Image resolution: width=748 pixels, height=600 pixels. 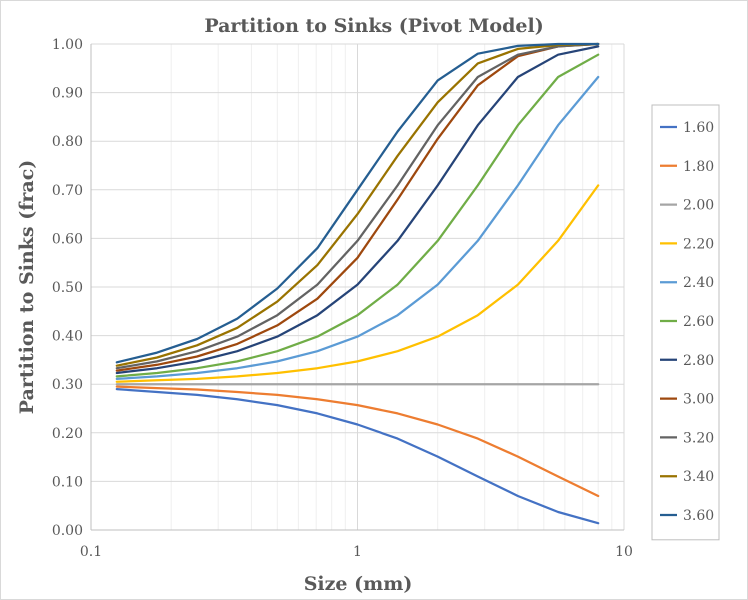 What do you see at coordinates (67, 45) in the screenshot?
I see `y-tick-label: 1.00` at bounding box center [67, 45].